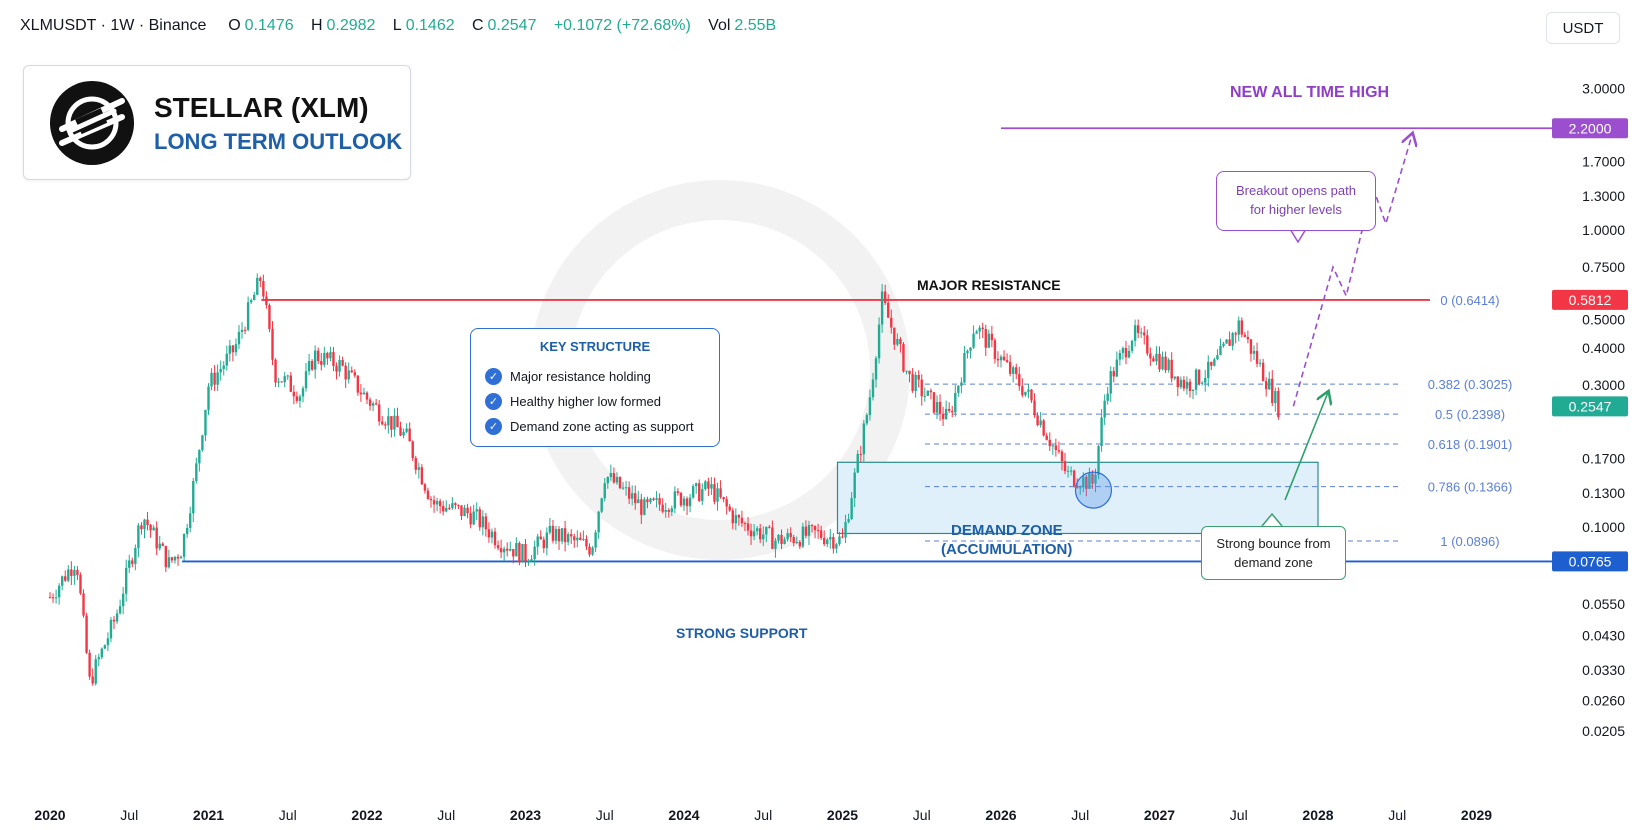  Describe the element at coordinates (1583, 28) in the screenshot. I see `currency-button: USDT` at that location.